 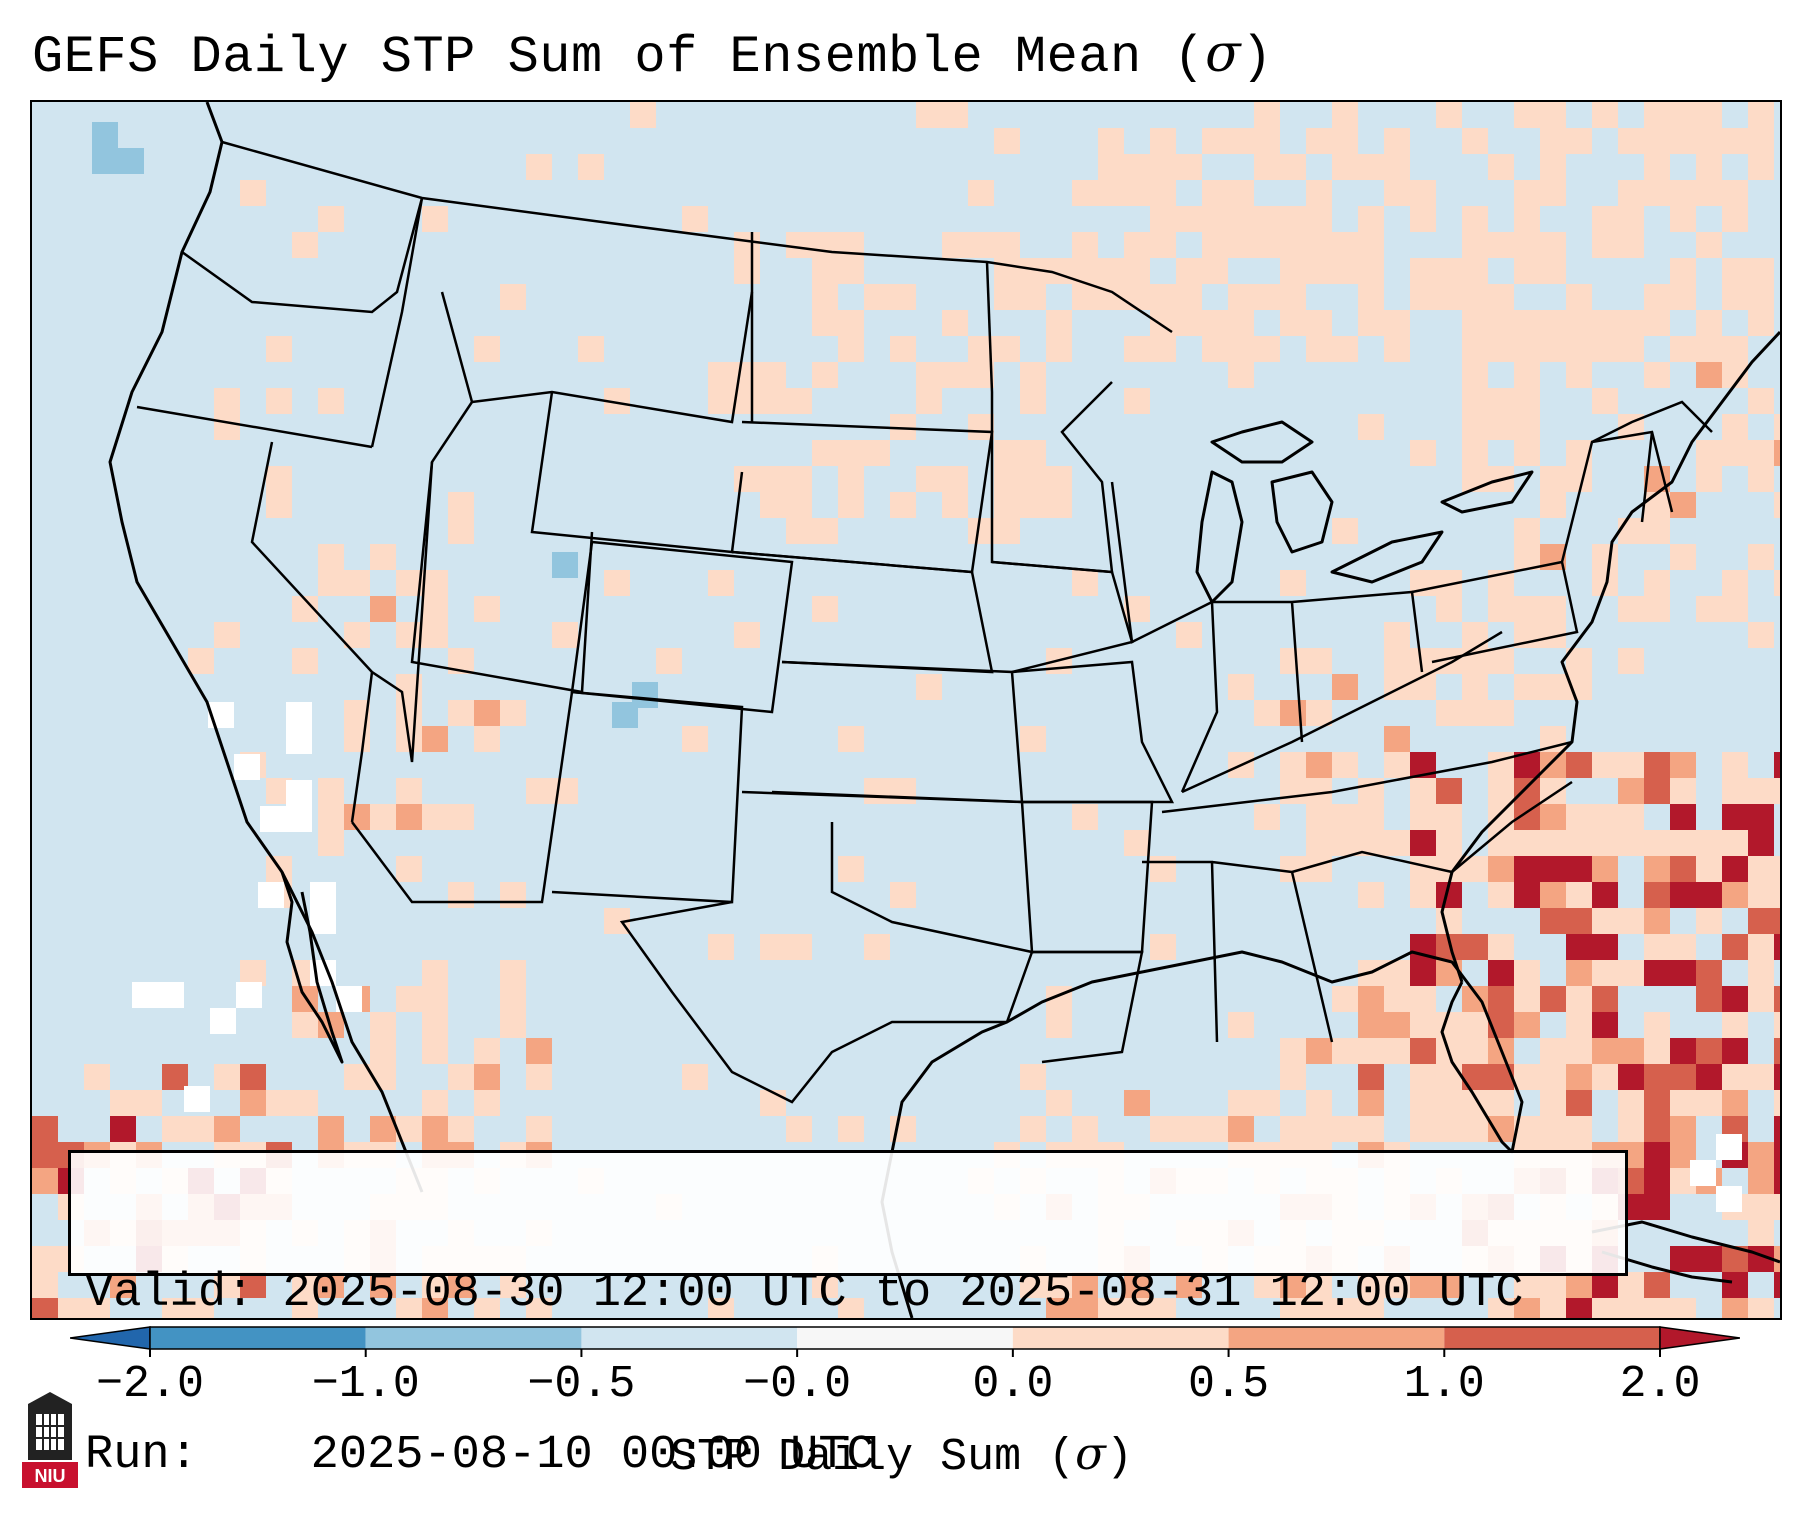 What do you see at coordinates (1229, 1384) in the screenshot?
I see `colorbar-tick-label: 0.5` at bounding box center [1229, 1384].